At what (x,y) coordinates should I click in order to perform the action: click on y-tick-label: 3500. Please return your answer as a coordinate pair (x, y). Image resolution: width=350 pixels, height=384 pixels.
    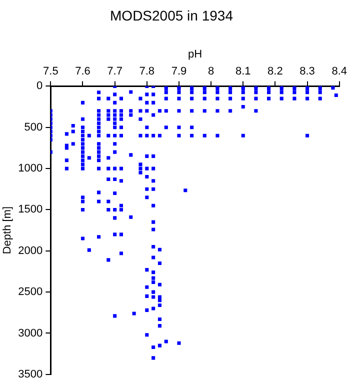
    Looking at the image, I should click on (30, 374).